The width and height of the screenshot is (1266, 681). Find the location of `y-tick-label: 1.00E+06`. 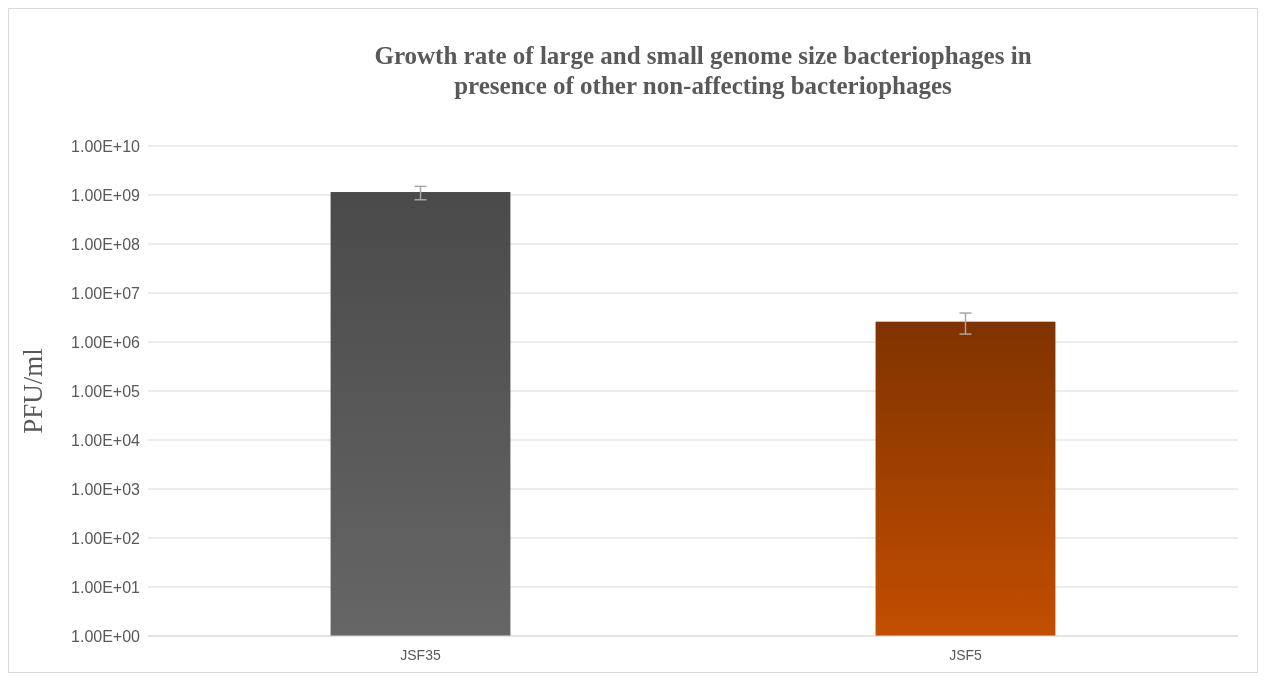

y-tick-label: 1.00E+06 is located at coordinates (106, 342).